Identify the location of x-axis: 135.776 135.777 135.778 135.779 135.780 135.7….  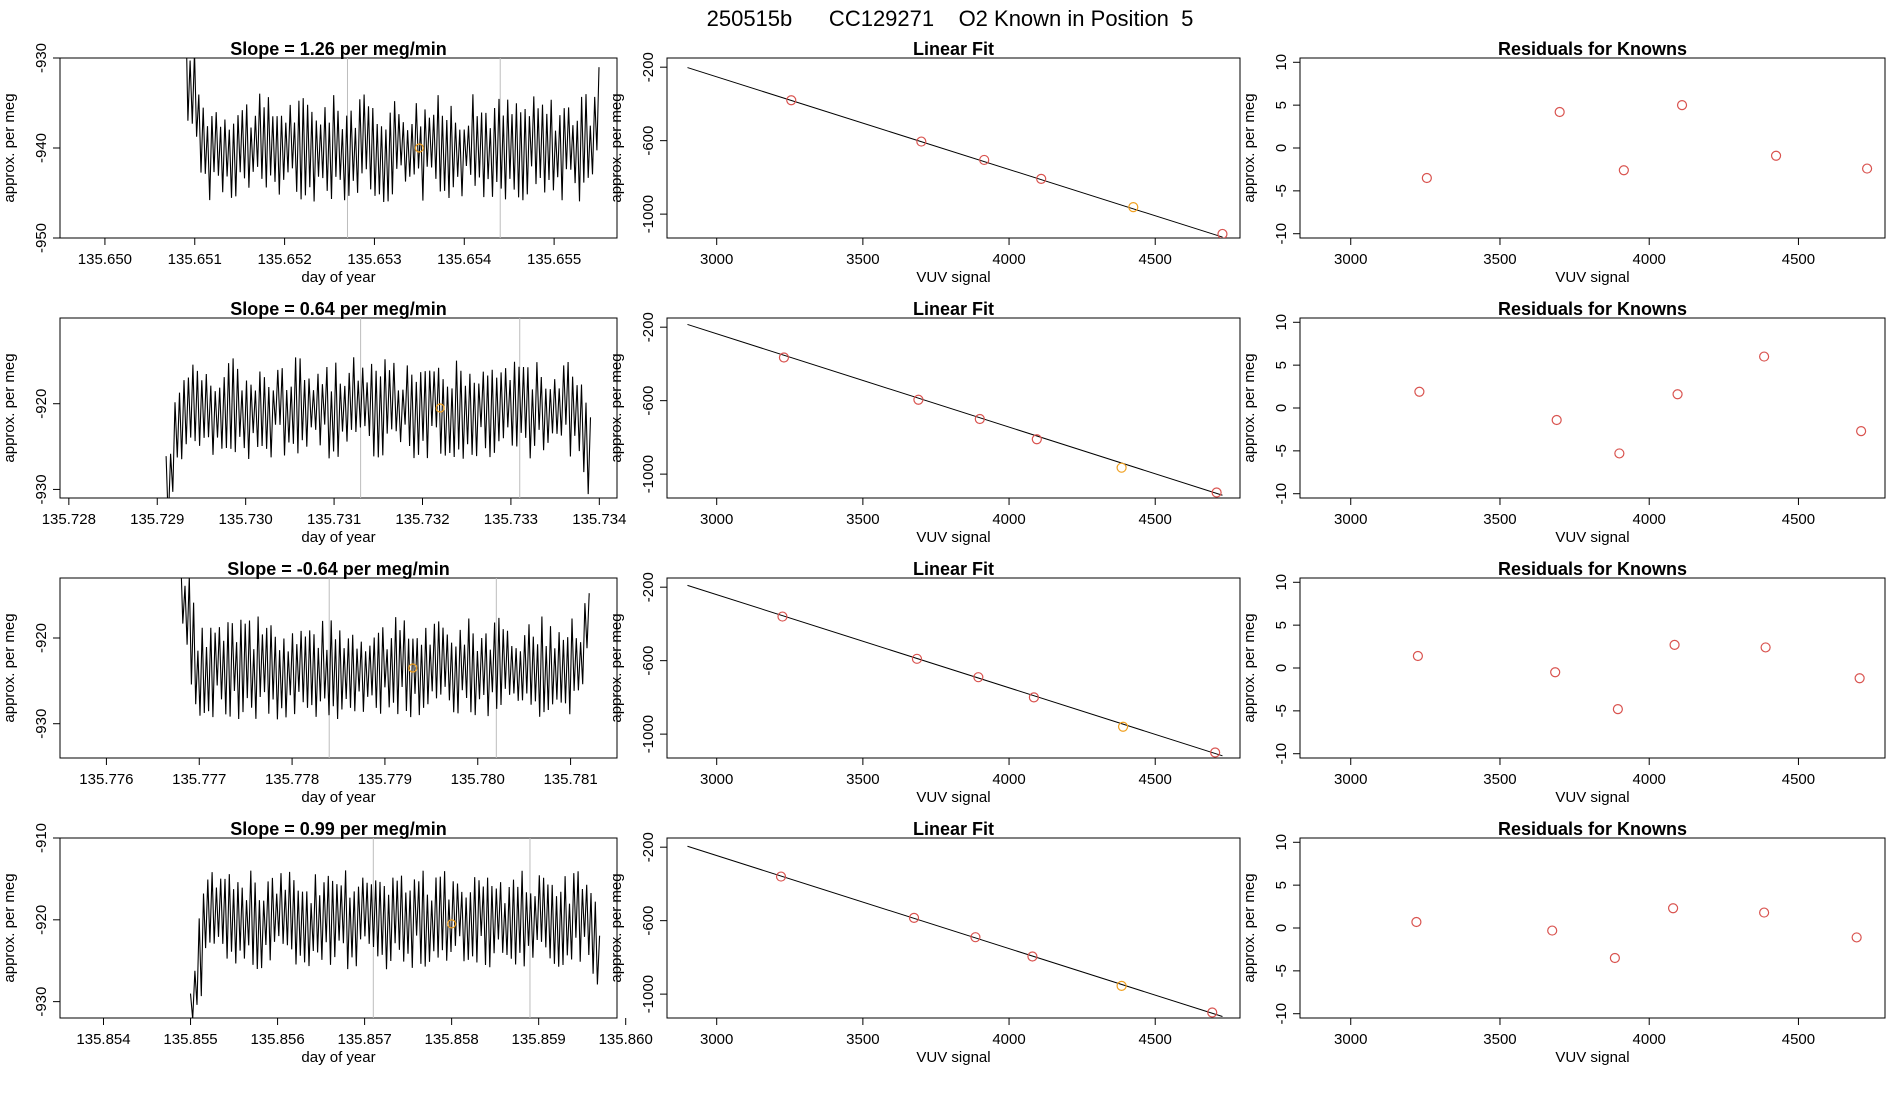
(338, 773).